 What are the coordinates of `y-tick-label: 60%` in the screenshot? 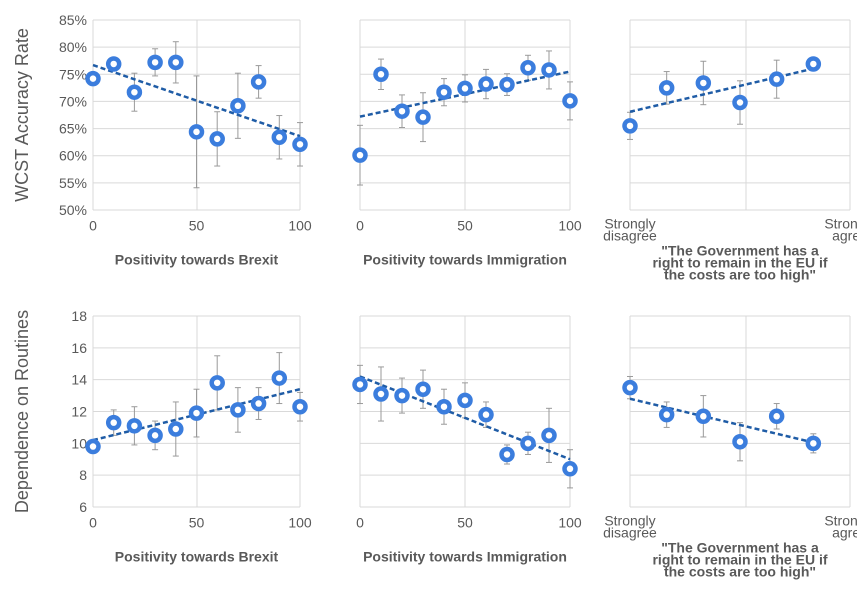 It's located at (73, 156).